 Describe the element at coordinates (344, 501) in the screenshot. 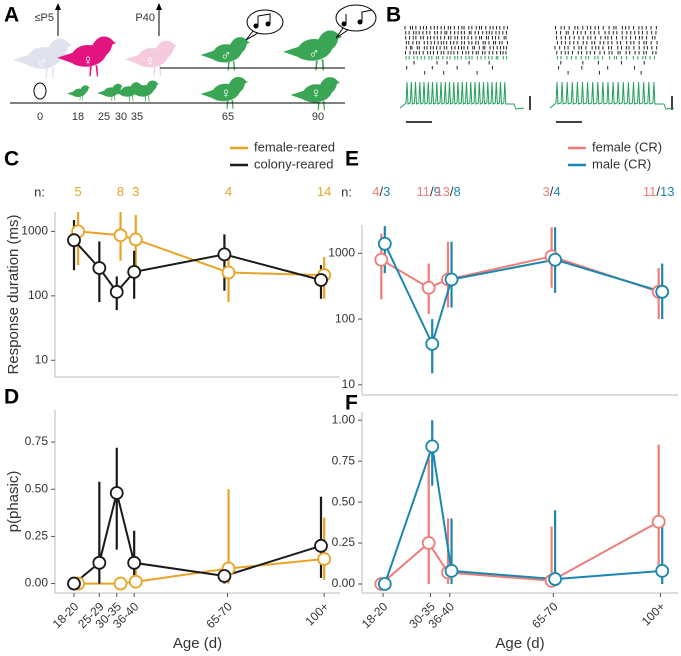

I see `y-tick-label: 0.50` at that location.